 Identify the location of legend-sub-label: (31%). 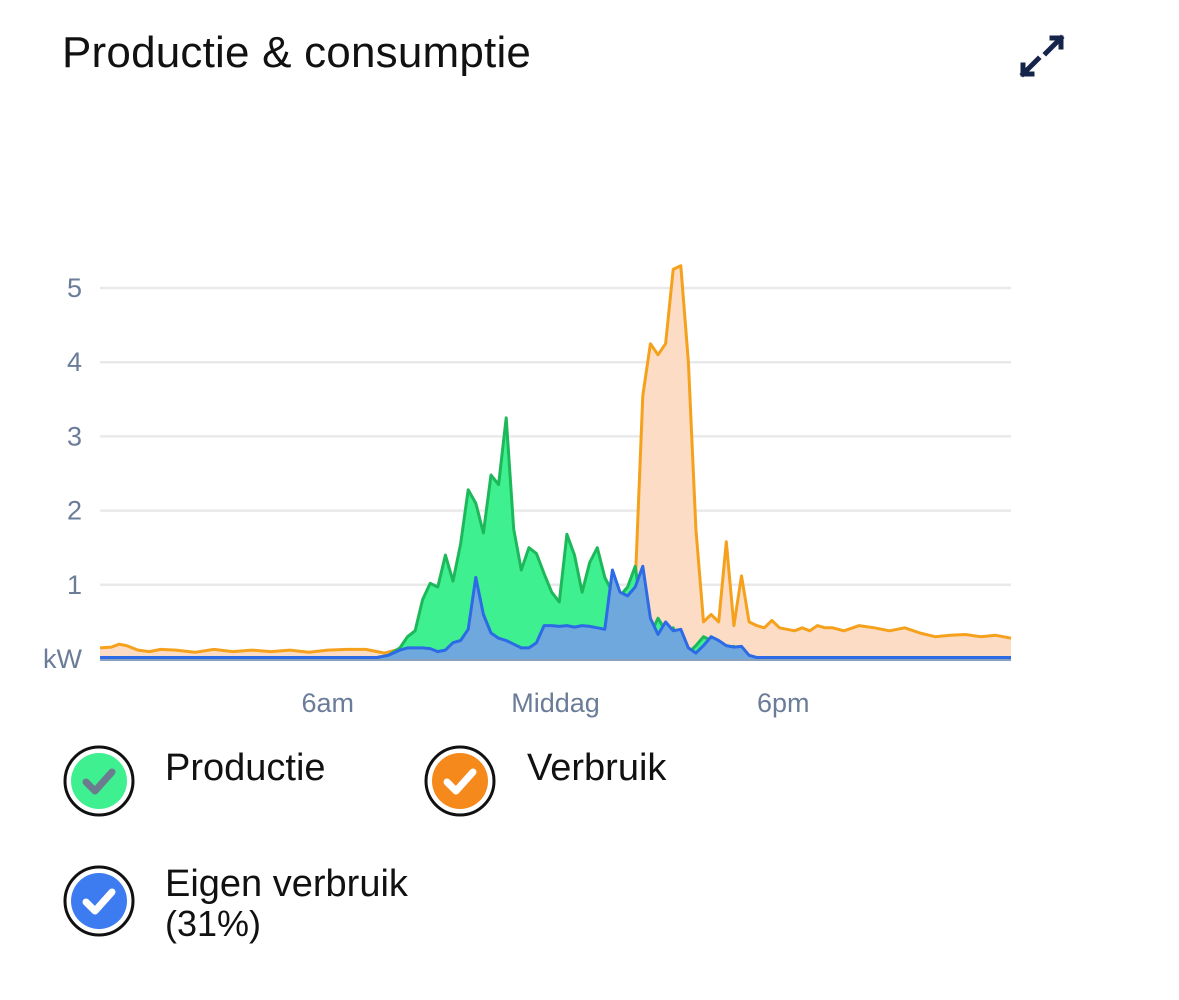
(213, 923).